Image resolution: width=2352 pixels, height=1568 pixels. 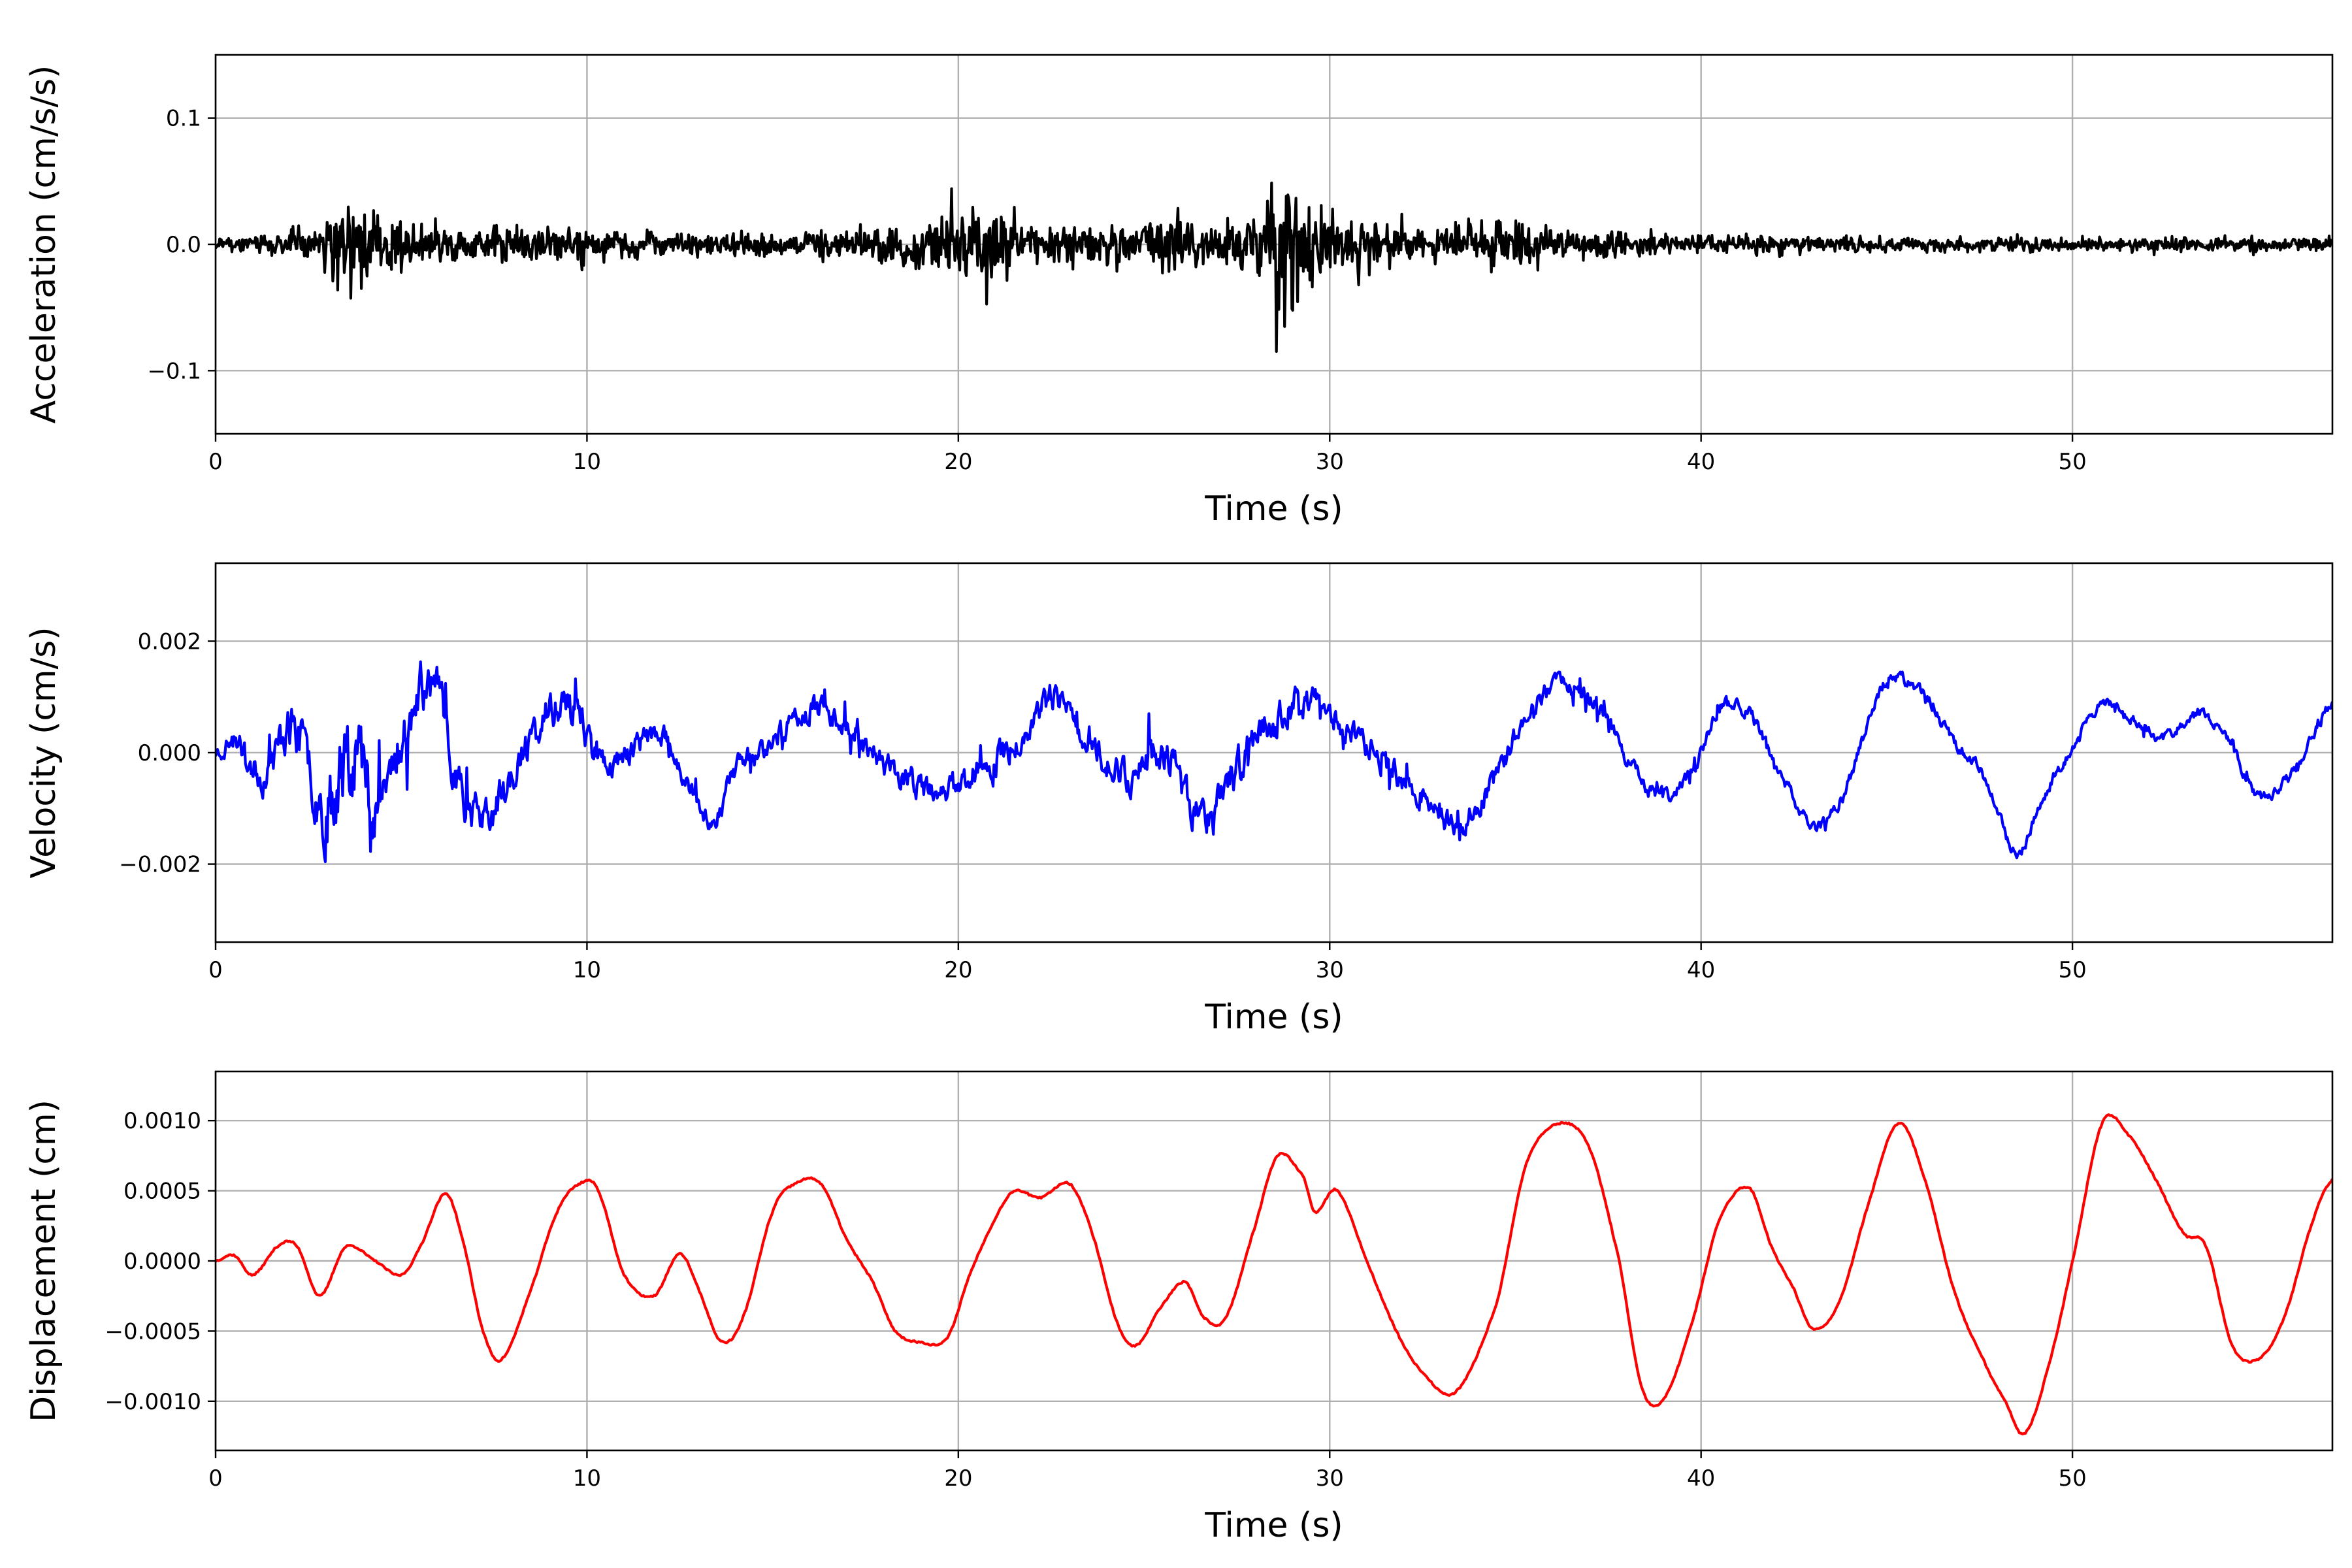 I want to click on velocity-xtick-label: 40, so click(x=1701, y=970).